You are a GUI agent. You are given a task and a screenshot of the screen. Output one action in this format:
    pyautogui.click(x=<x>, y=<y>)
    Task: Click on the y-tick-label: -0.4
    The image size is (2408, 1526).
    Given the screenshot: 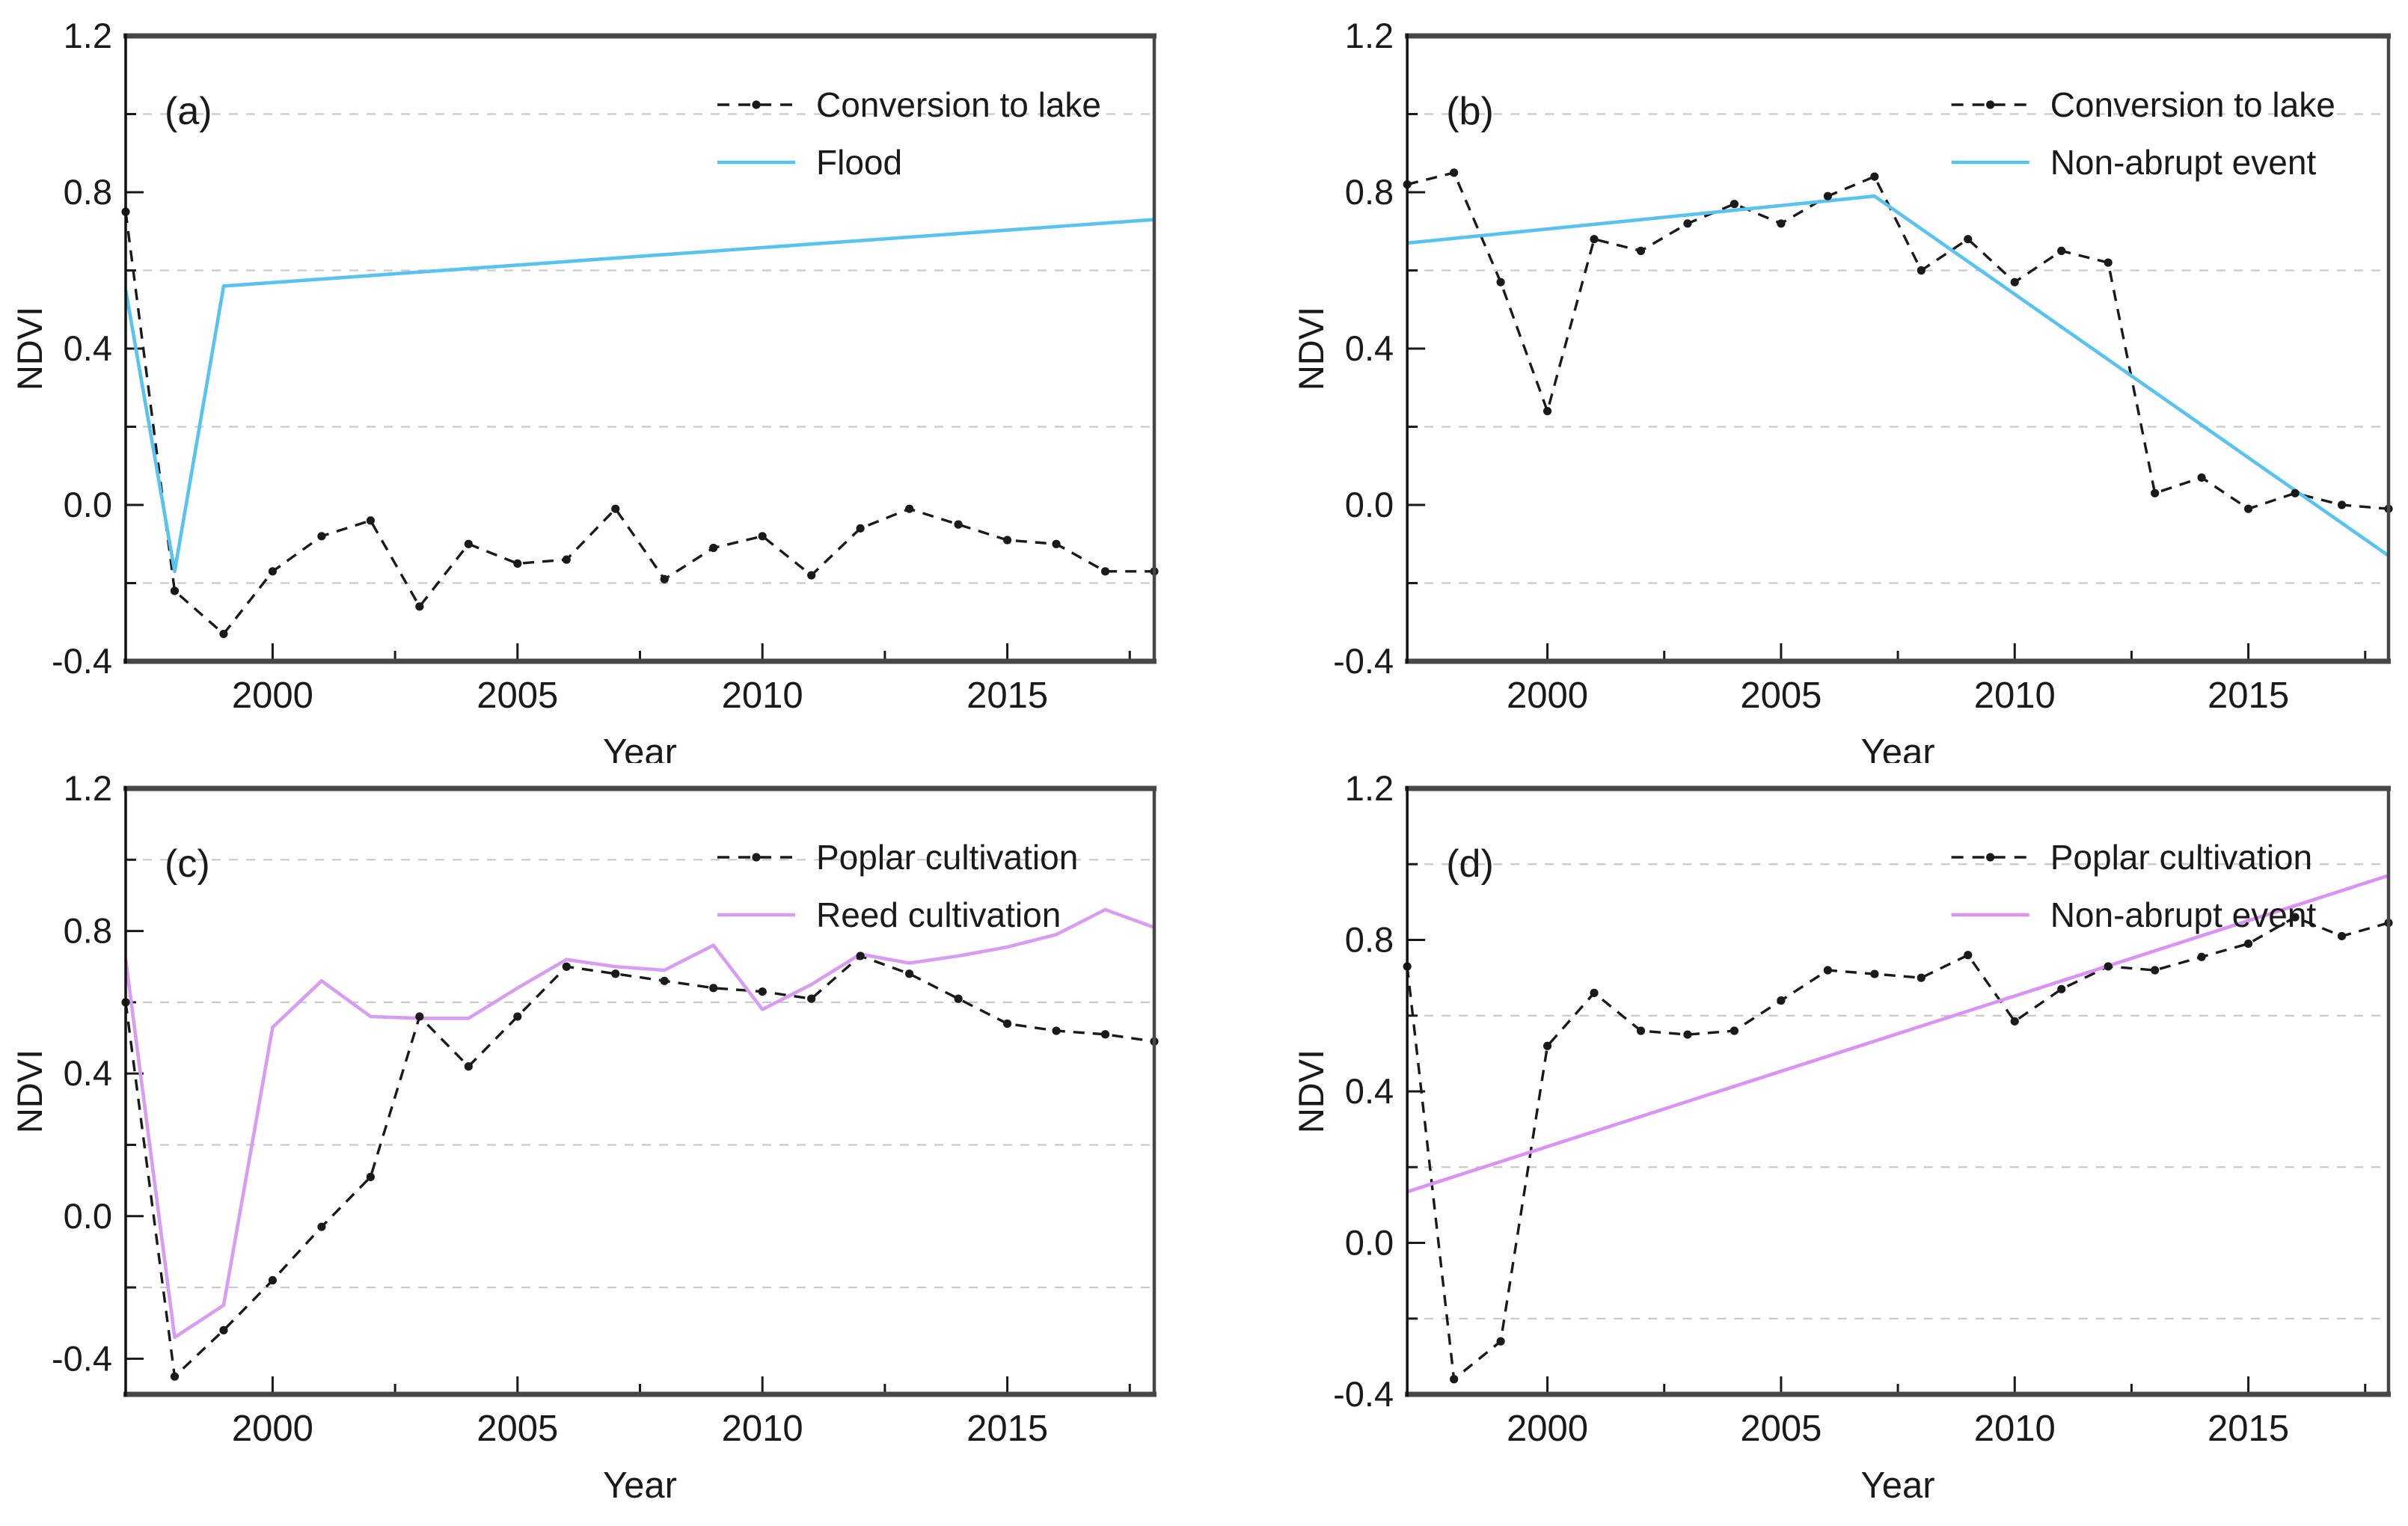 What is the action you would take?
    pyautogui.click(x=82, y=661)
    